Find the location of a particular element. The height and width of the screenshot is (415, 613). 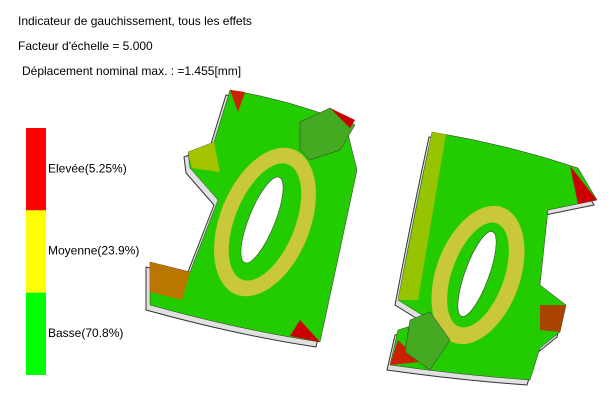

legend: Elevée(5.25%) Moyenne(23.9%) Basse(70.8%) is located at coordinates (82, 251).